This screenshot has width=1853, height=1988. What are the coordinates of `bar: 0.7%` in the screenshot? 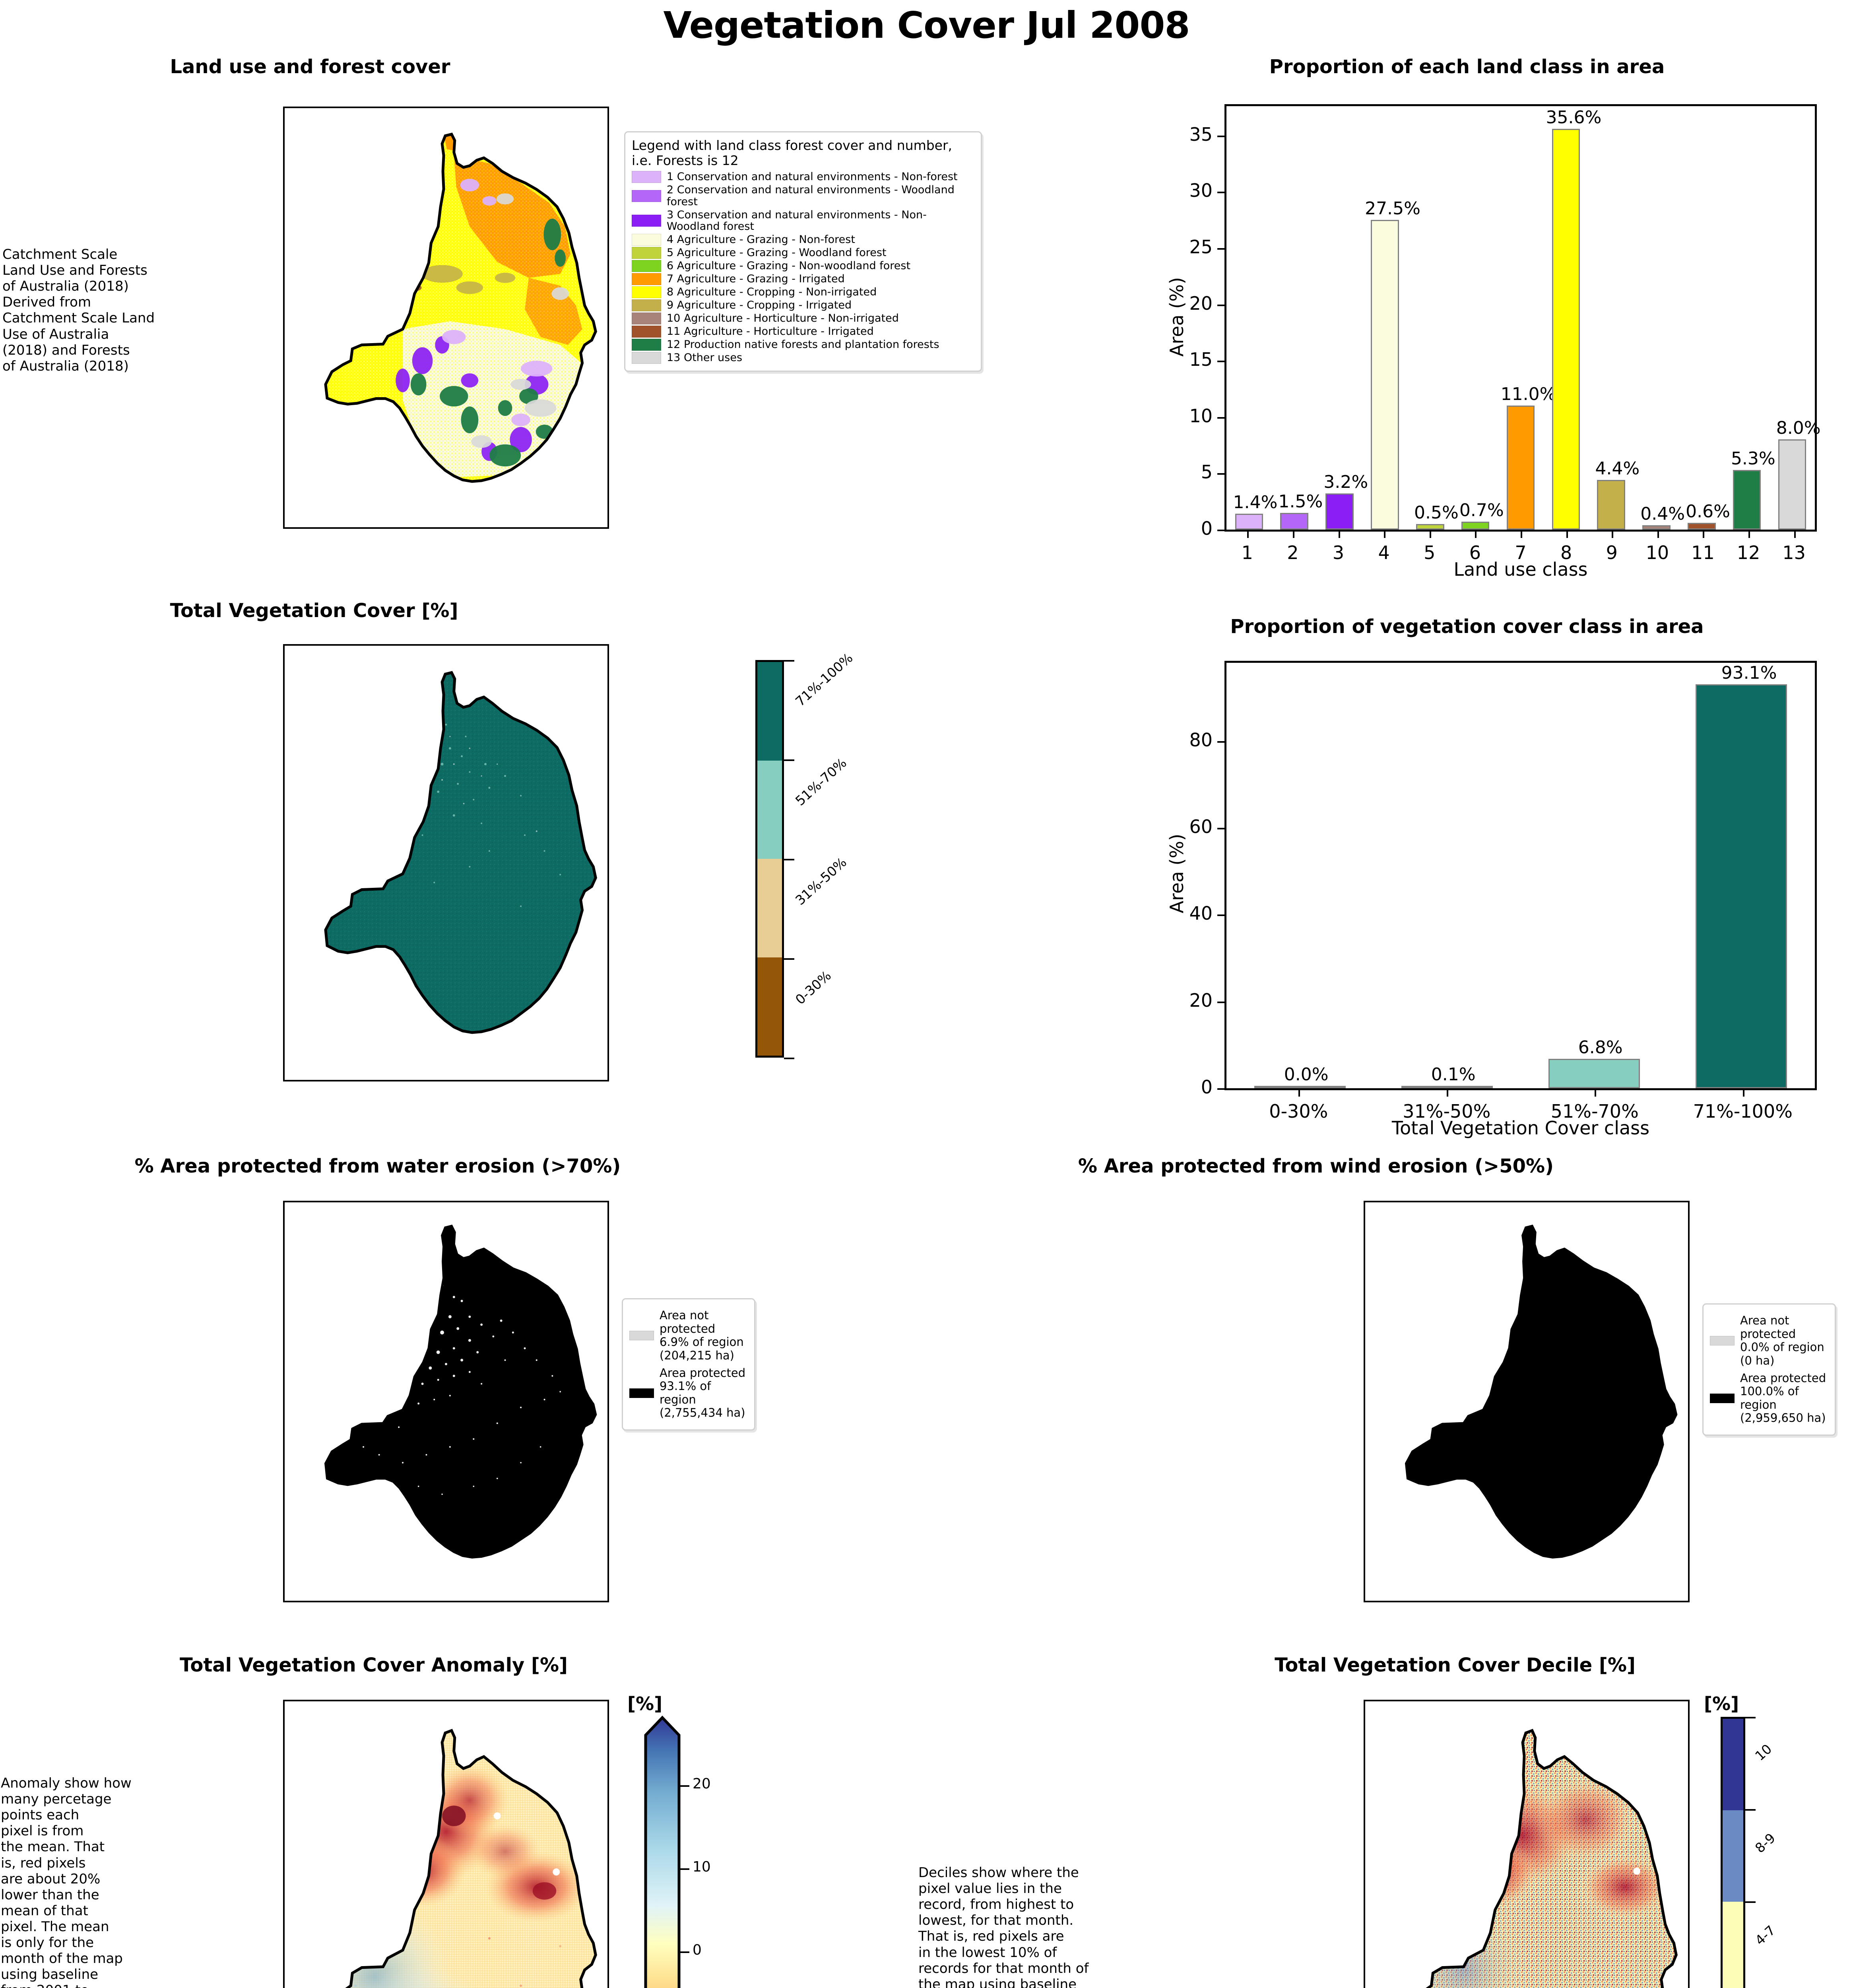 It's located at (1481, 515).